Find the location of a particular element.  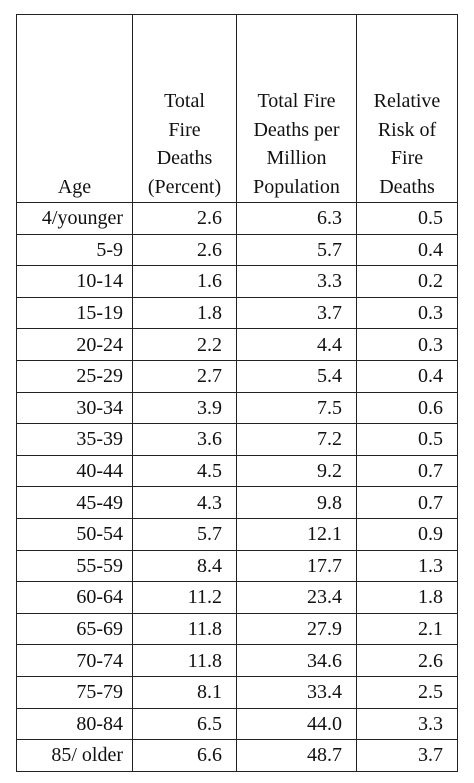

cell-deaths-per-million: 12.1 is located at coordinates (296, 534).